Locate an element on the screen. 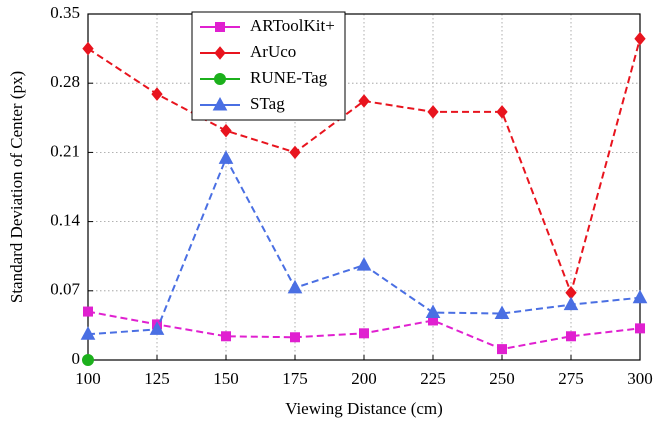 The height and width of the screenshot is (431, 665). legend: ARToolKit+ ArUco RUNE-Tag STag is located at coordinates (268, 66).